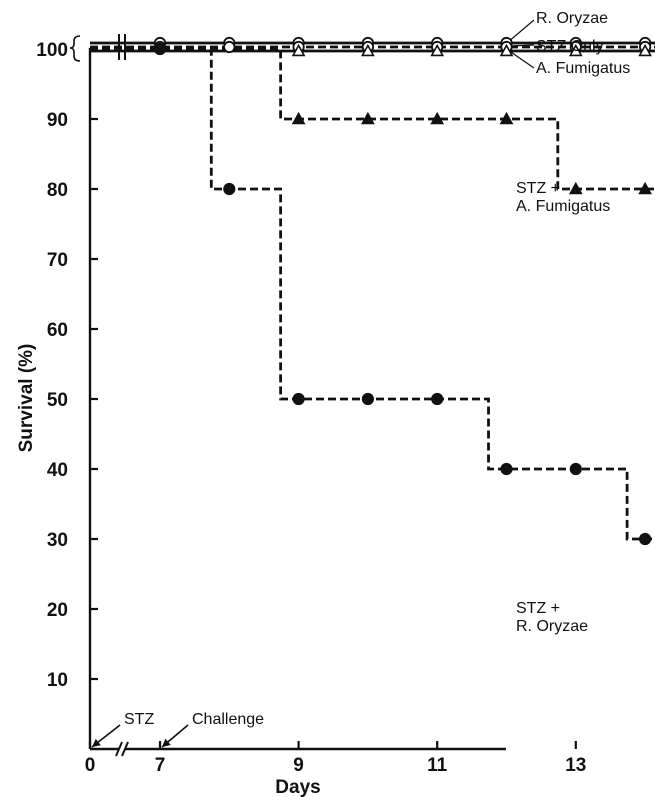  I want to click on stz-annotation: STZ, so click(139, 719).